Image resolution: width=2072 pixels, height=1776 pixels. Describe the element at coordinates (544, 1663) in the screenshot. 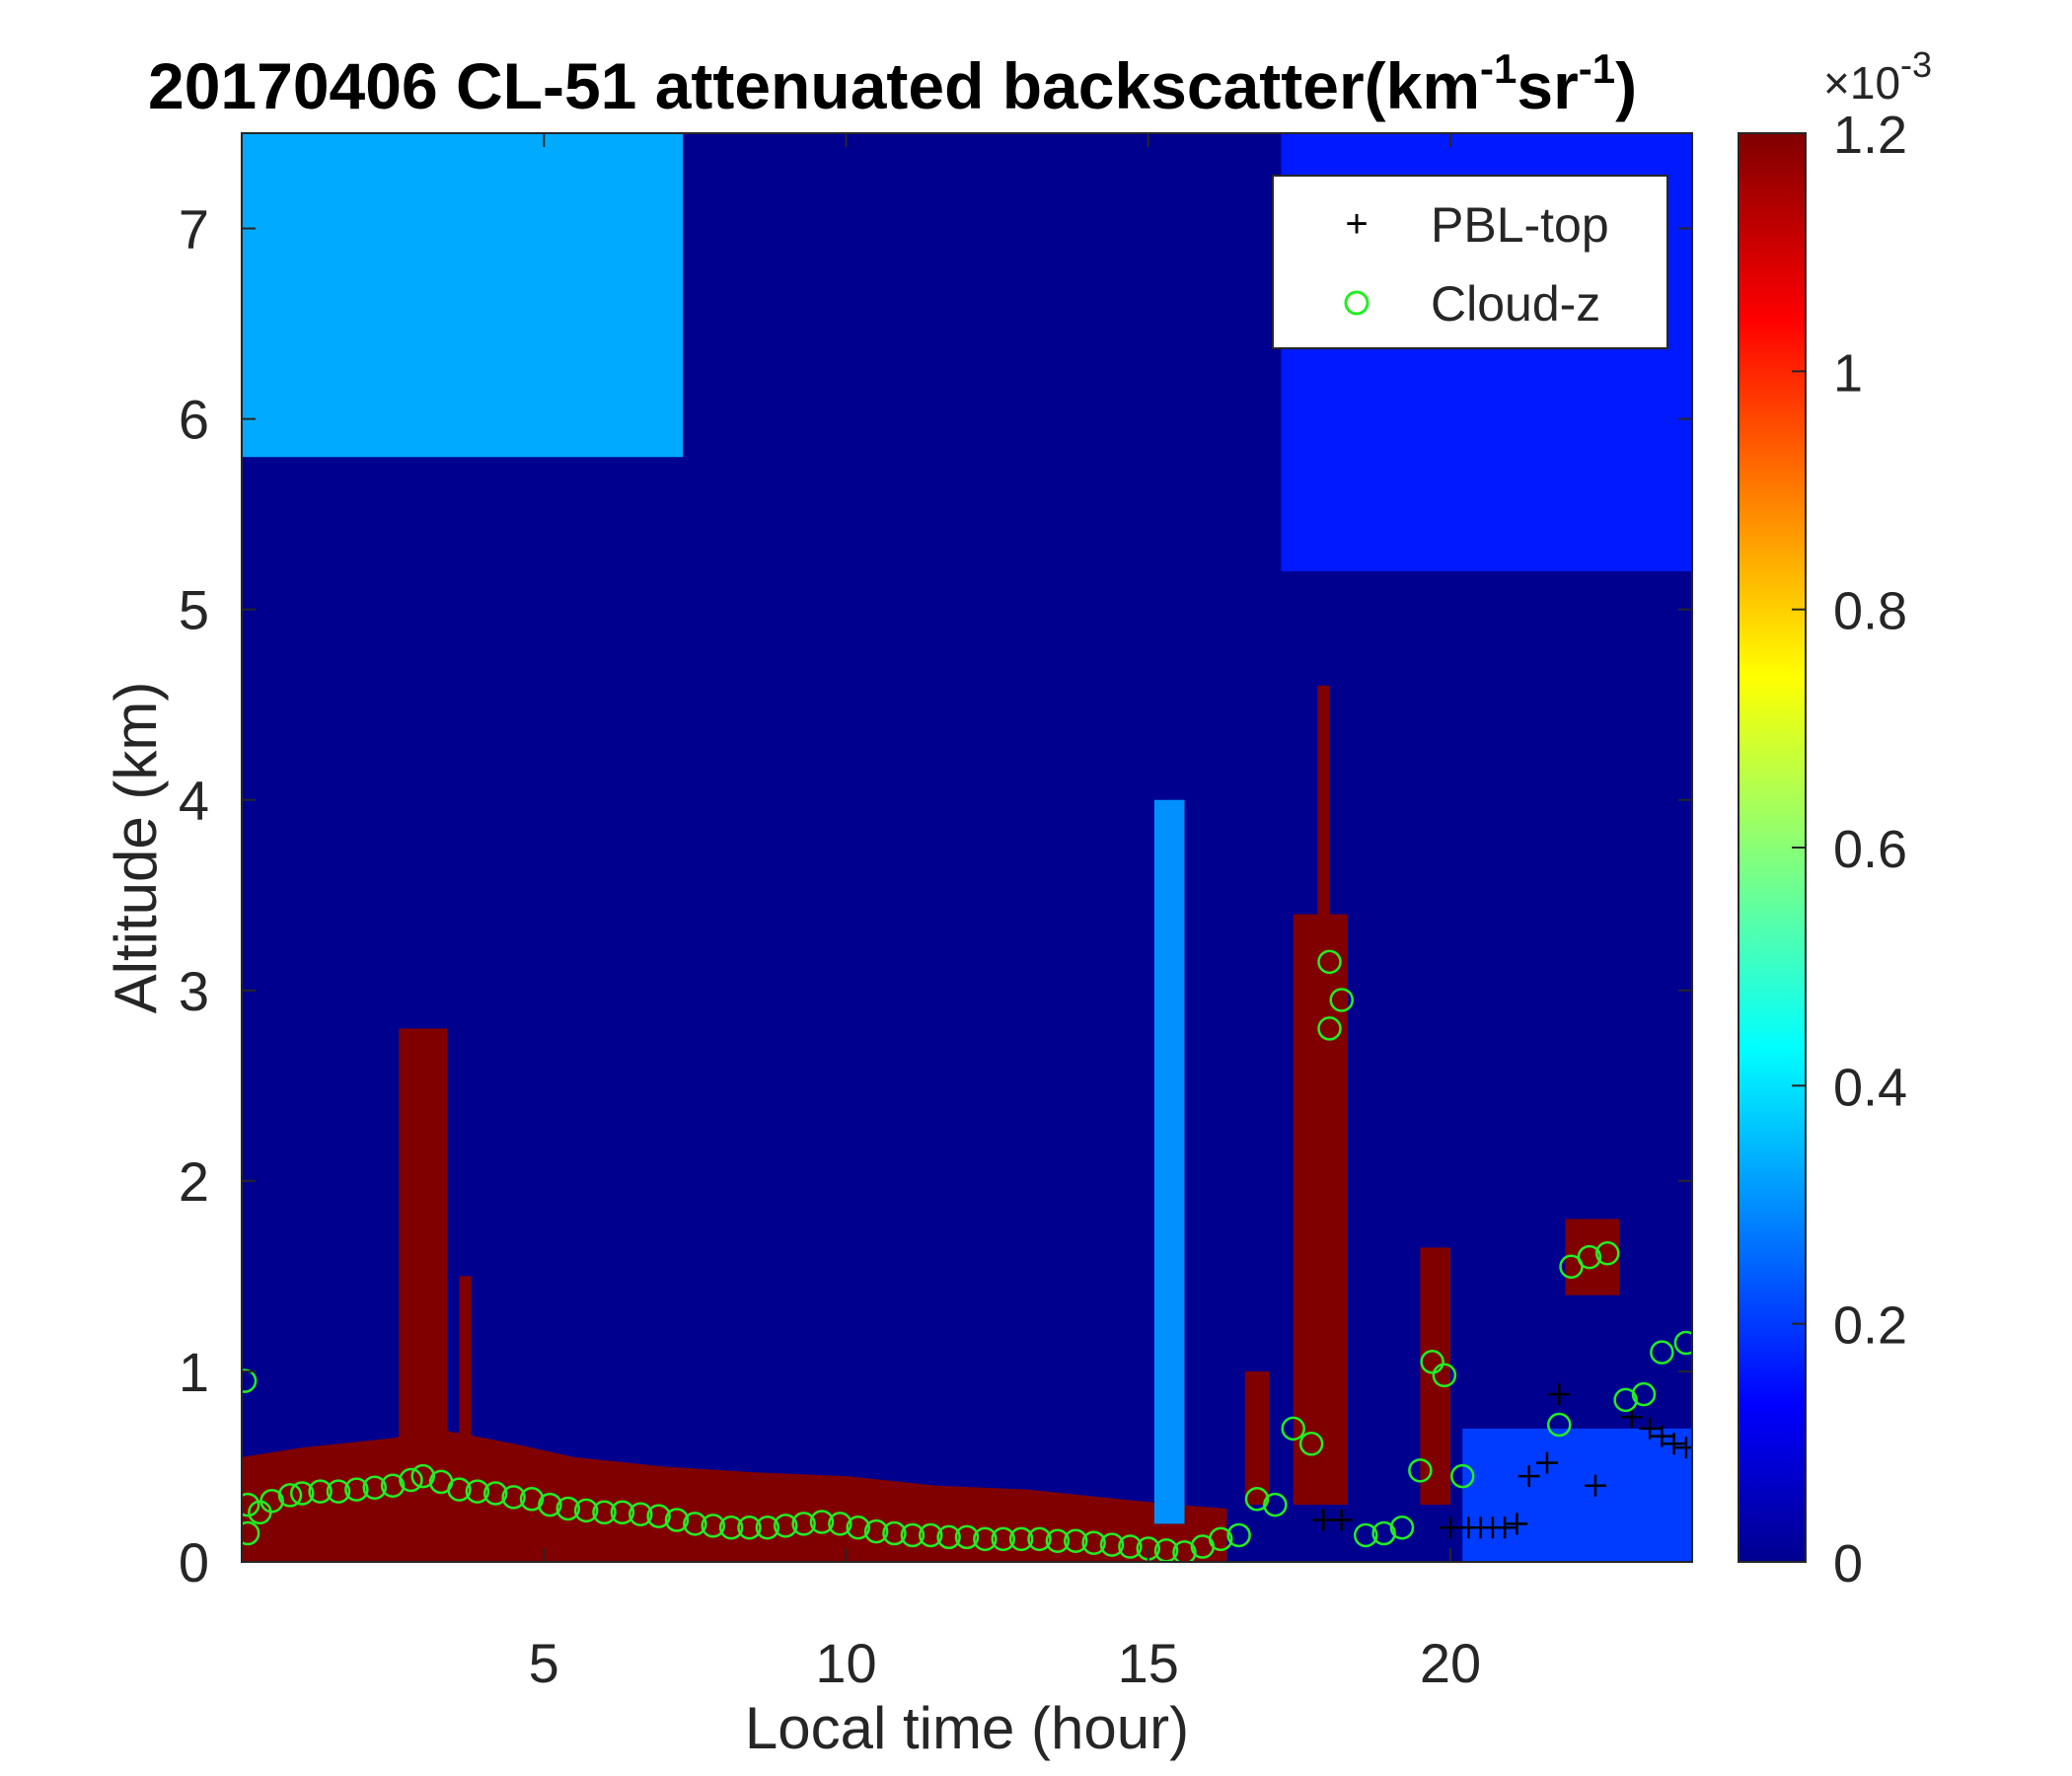

I see `x-tick-label: 5` at that location.